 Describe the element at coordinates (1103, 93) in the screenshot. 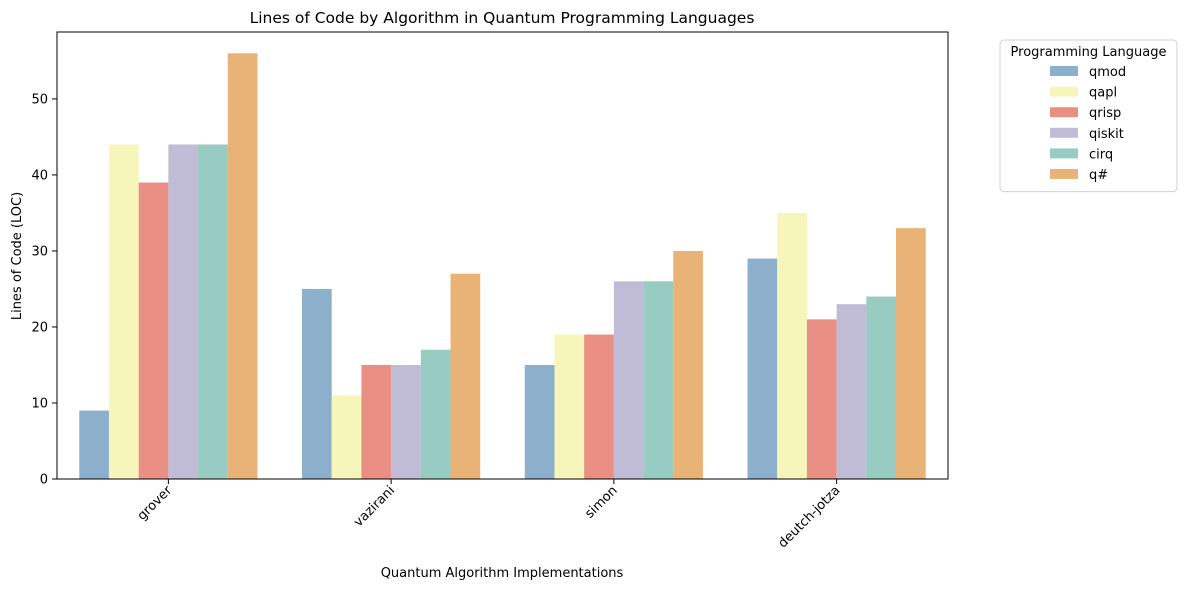

I see `legend-label-qapl: qapl` at that location.